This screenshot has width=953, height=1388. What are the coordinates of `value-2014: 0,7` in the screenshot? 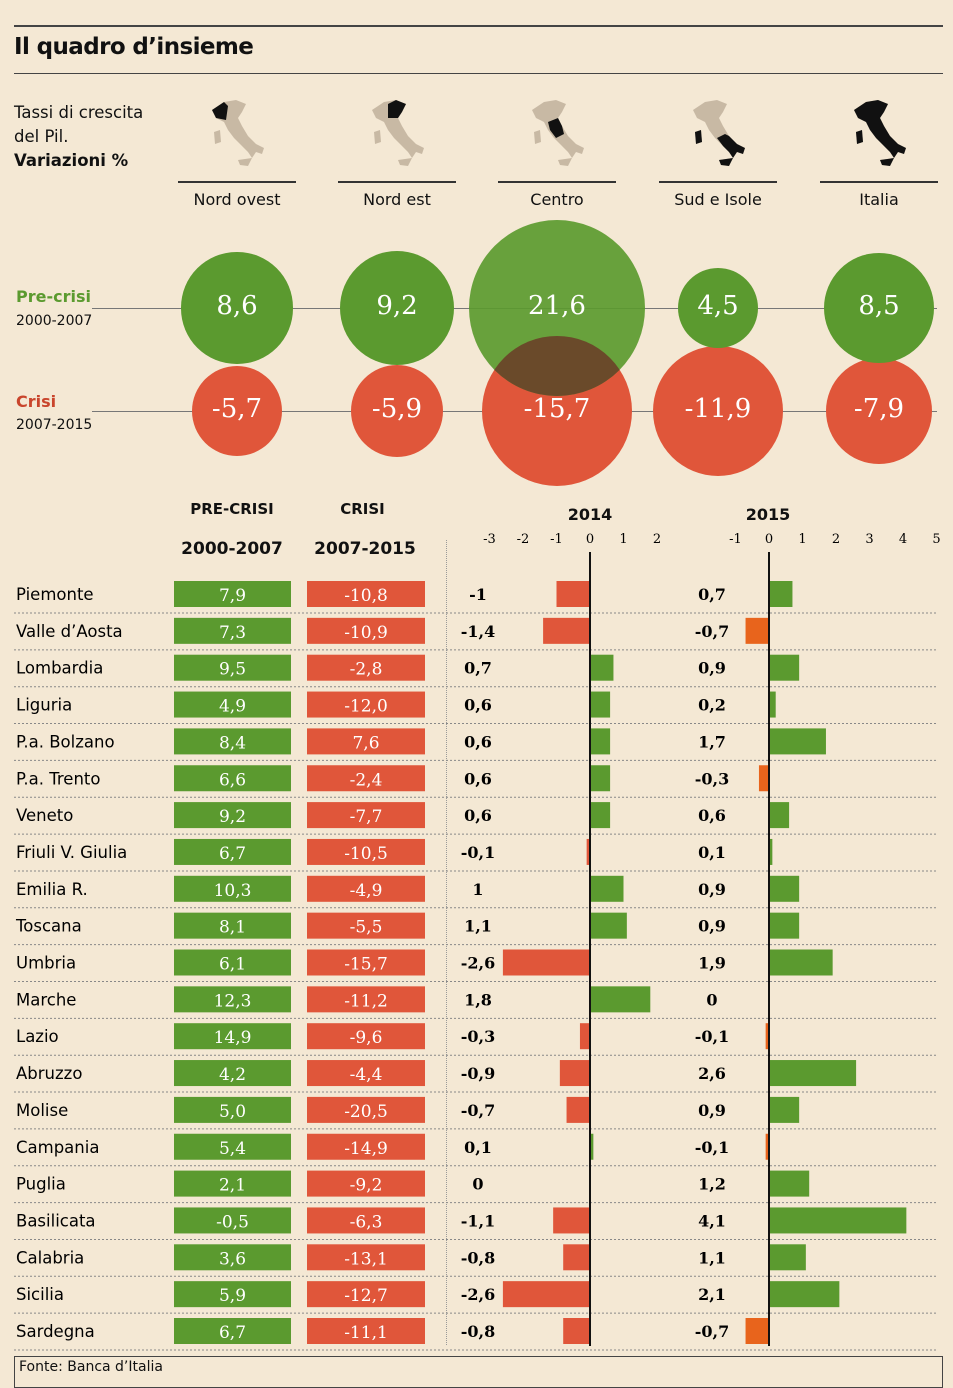 It's located at (478, 668).